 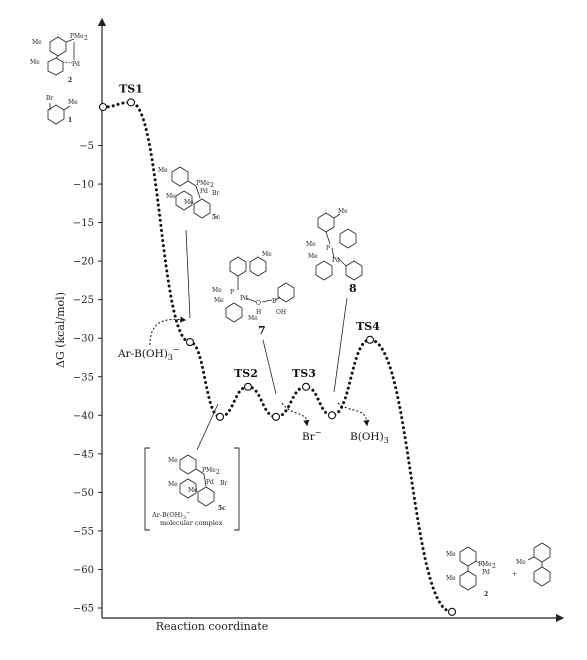 I want to click on reagent-in-label: Ar-B(OH)3−, so click(x=148, y=353).